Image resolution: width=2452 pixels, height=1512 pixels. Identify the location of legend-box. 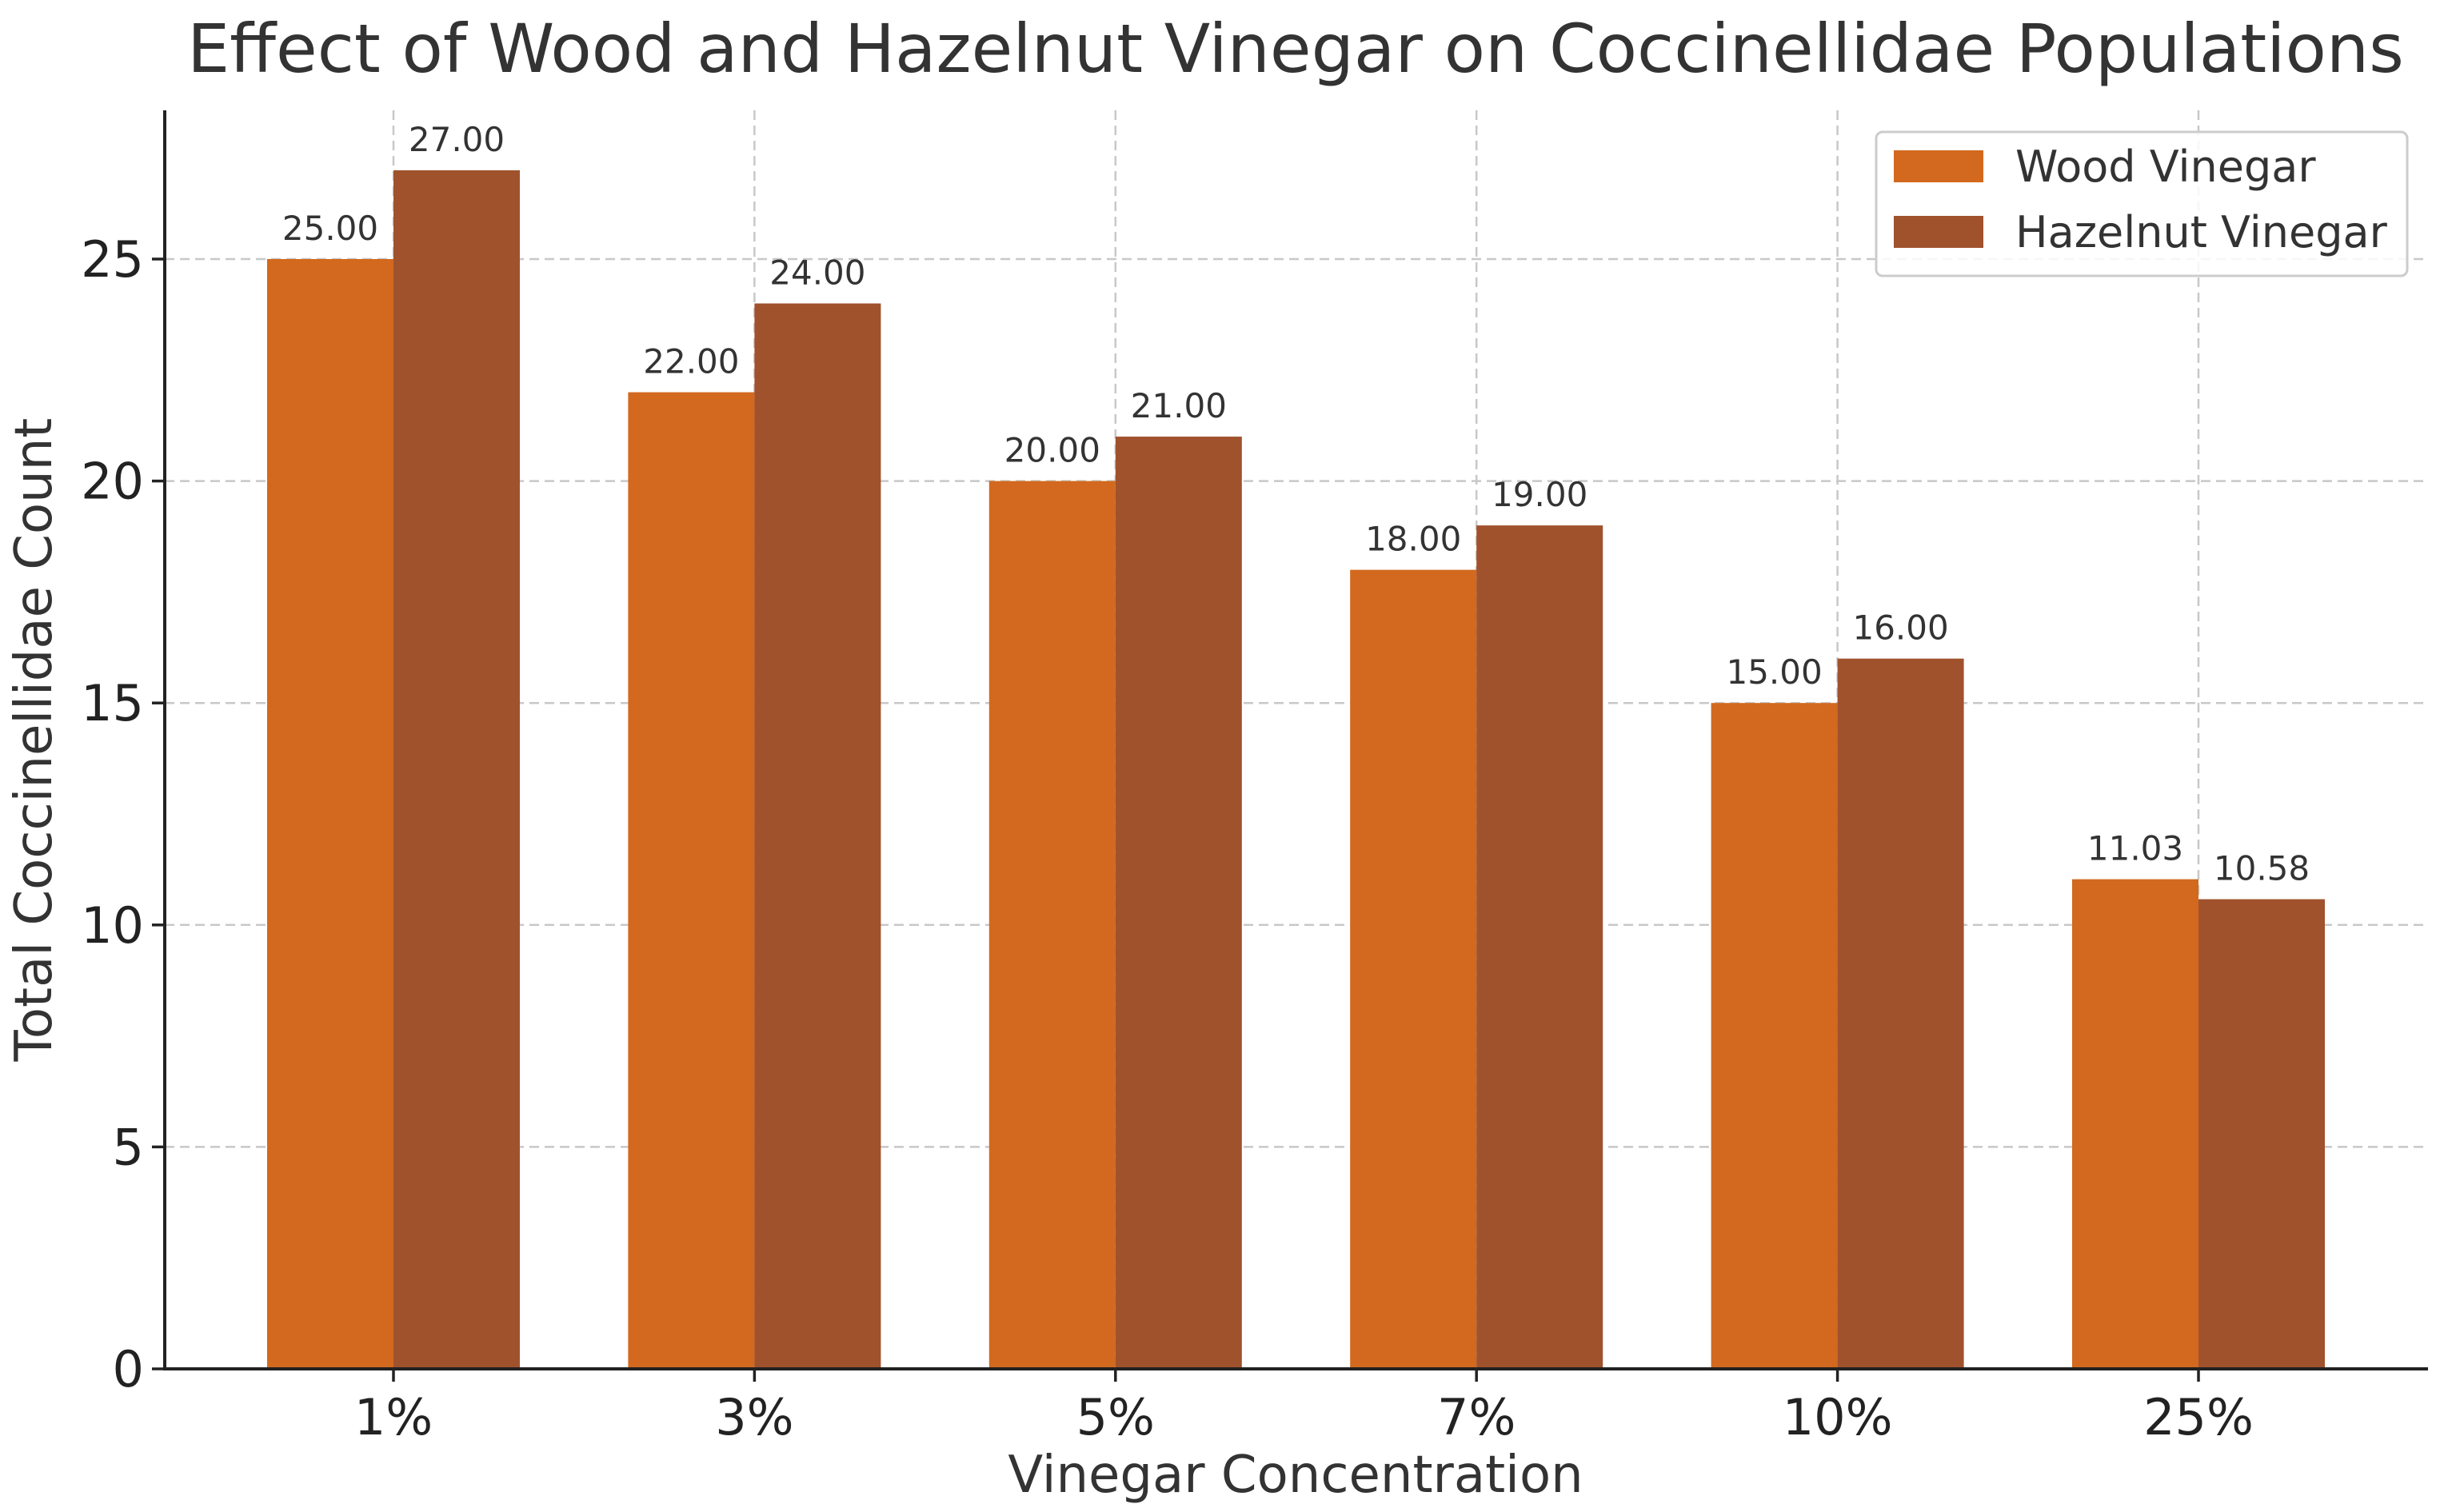
(2142, 203).